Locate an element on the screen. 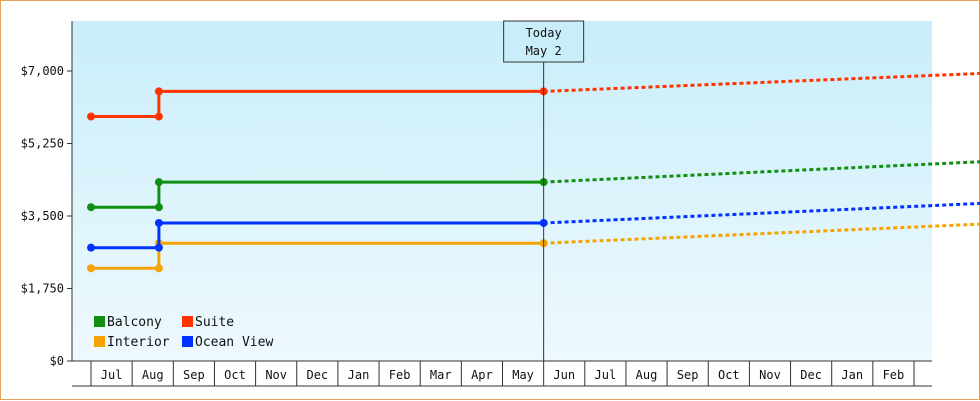 This screenshot has width=980, height=401. legend-label: Ocean View is located at coordinates (234, 342).